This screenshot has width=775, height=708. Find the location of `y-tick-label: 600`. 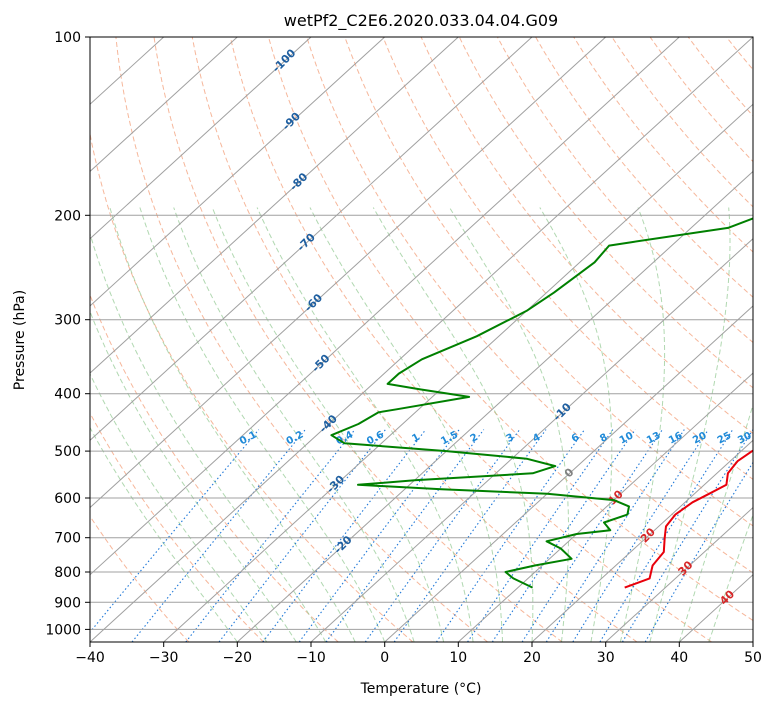

y-tick-label: 600 is located at coordinates (67, 499).